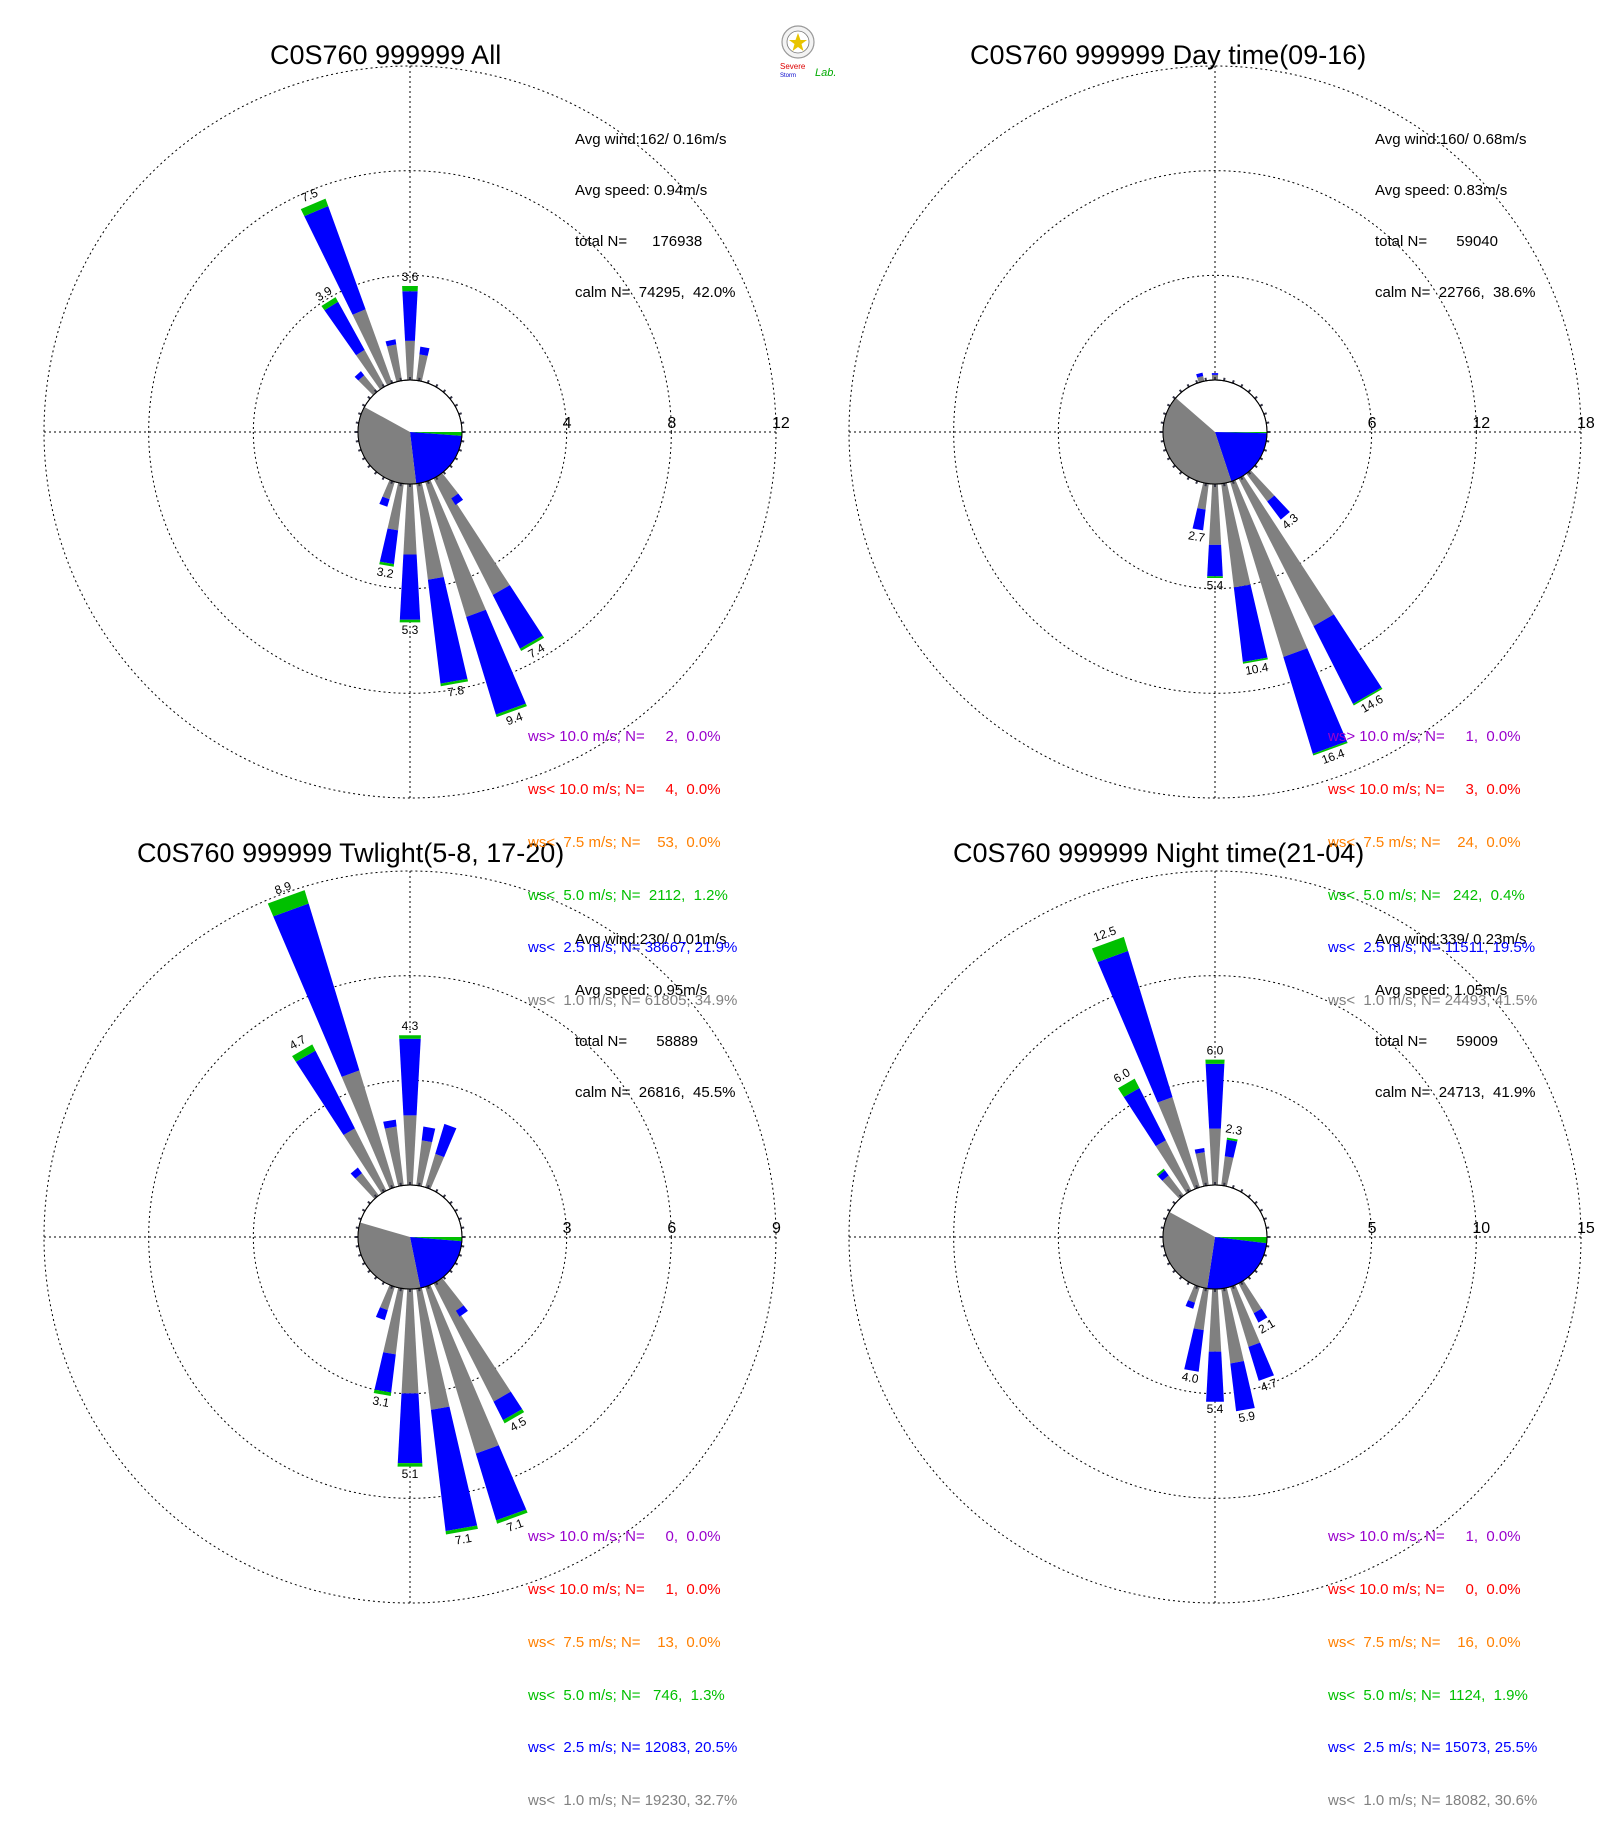  Describe the element at coordinates (410, 630) in the screenshot. I see `petal-label: 5.3` at that location.